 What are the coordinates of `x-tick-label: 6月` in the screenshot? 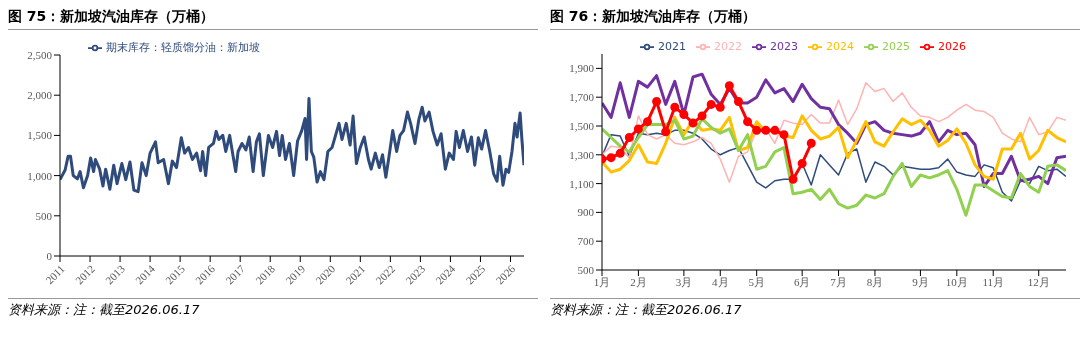 It's located at (802, 281).